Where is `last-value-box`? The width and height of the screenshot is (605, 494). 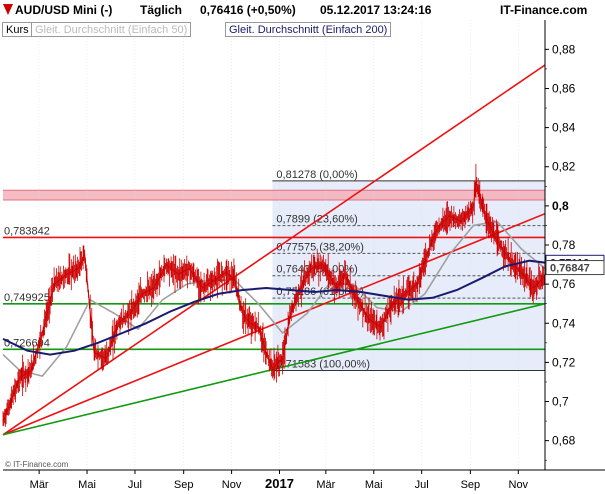 last-value-box is located at coordinates (575, 268).